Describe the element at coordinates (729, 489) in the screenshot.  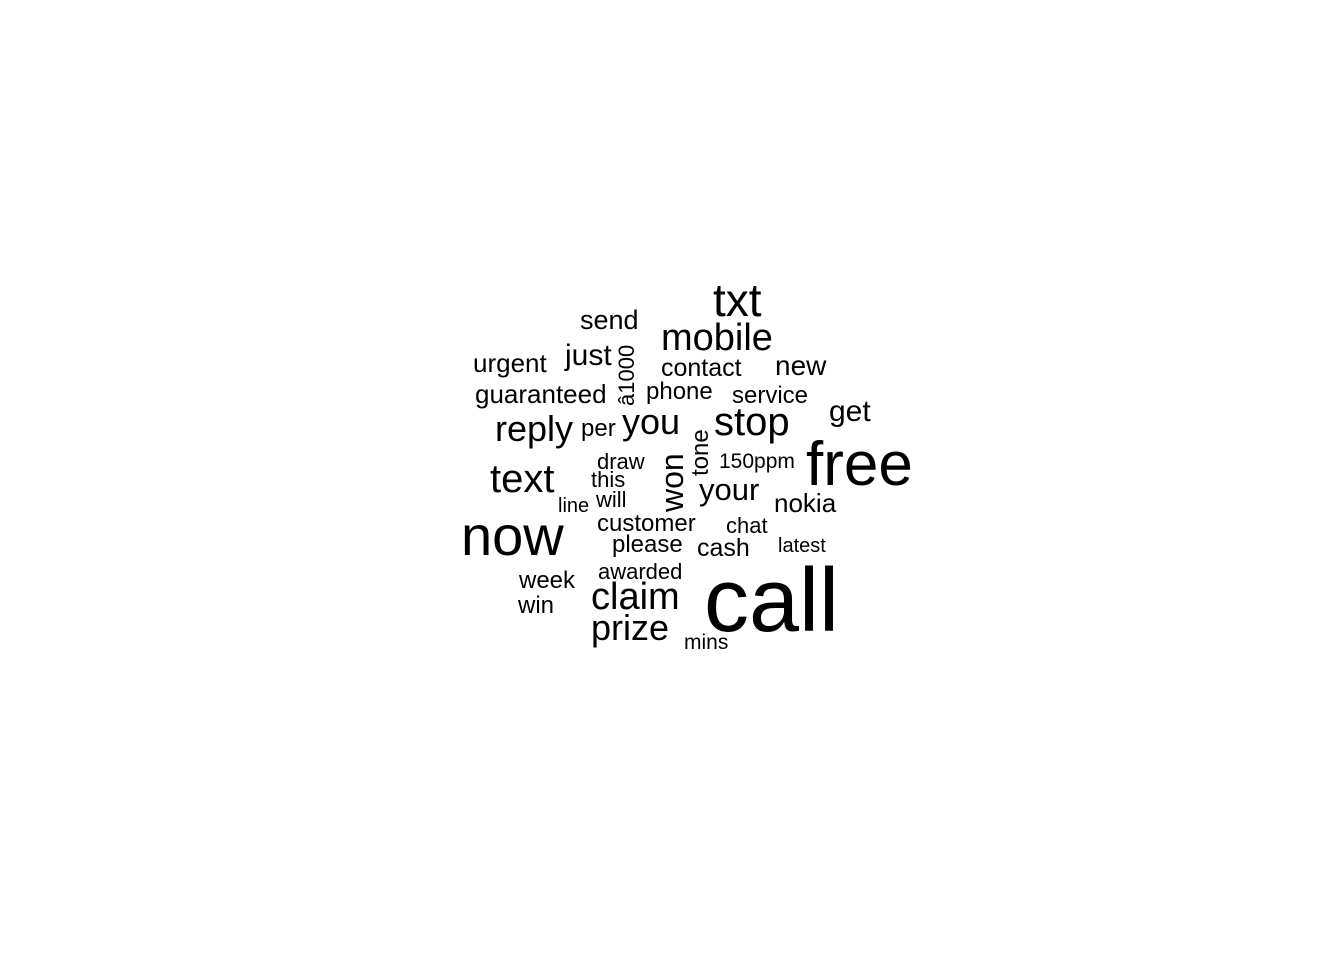
I see `word-your: your` at that location.